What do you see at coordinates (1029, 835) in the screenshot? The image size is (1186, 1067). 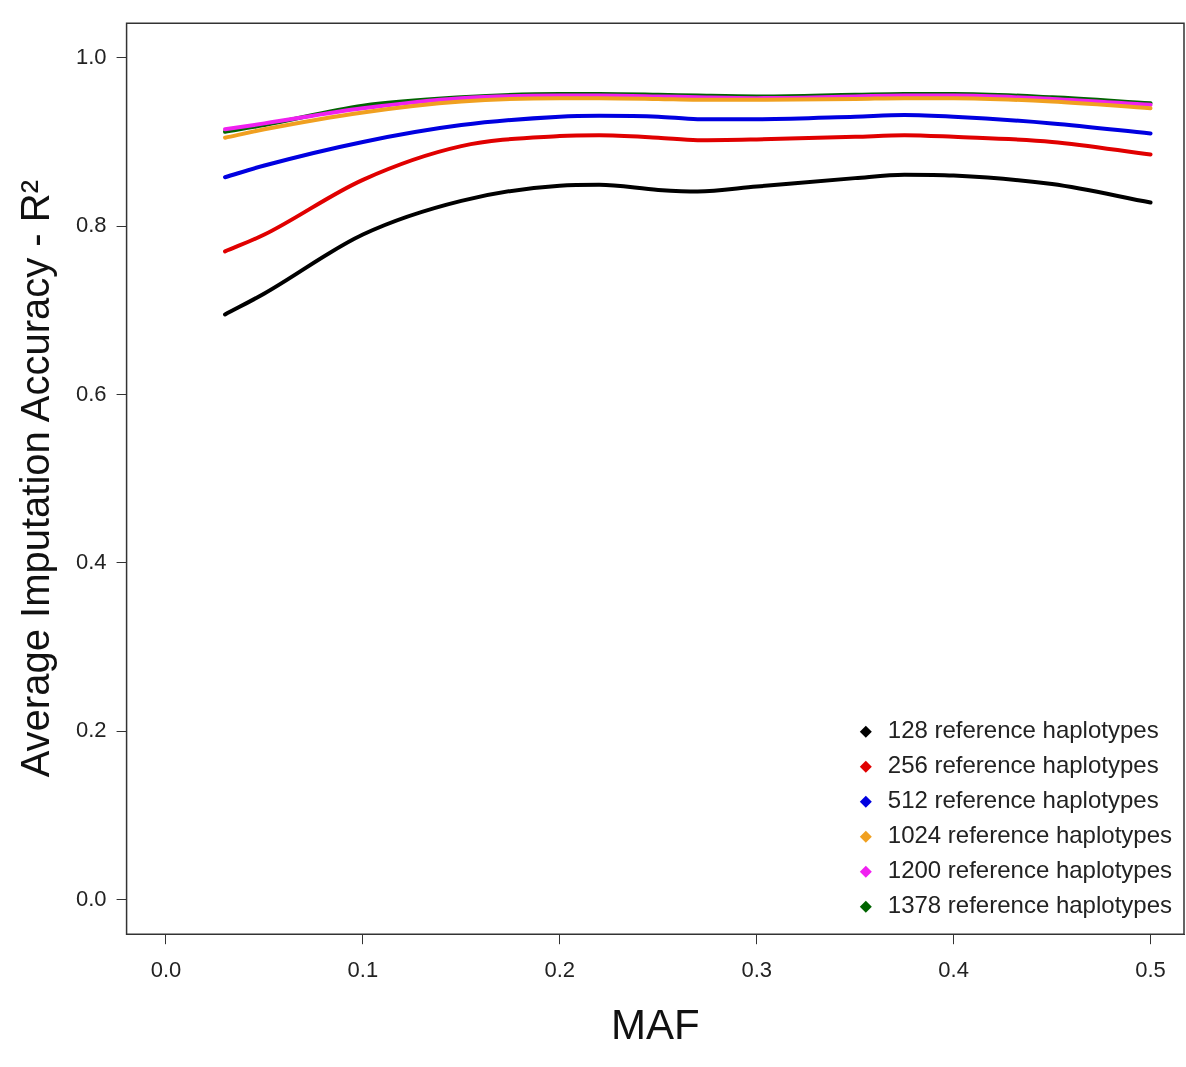 I see `legend-label: 1024 reference haplotypes` at bounding box center [1029, 835].